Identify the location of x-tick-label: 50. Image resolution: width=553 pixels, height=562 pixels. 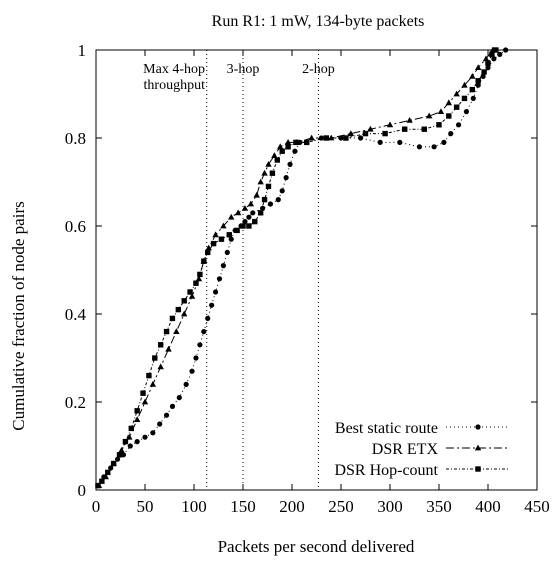
(145, 506).